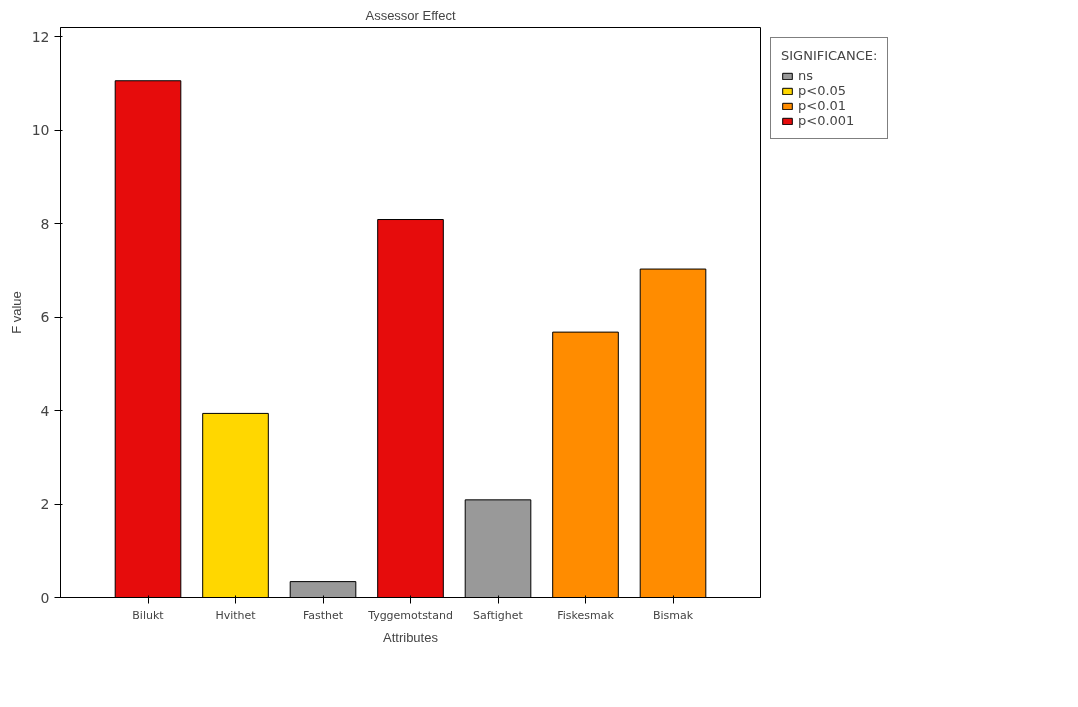 Image resolution: width=1078 pixels, height=707 pixels. I want to click on legend-label: p<0.01, so click(822, 105).